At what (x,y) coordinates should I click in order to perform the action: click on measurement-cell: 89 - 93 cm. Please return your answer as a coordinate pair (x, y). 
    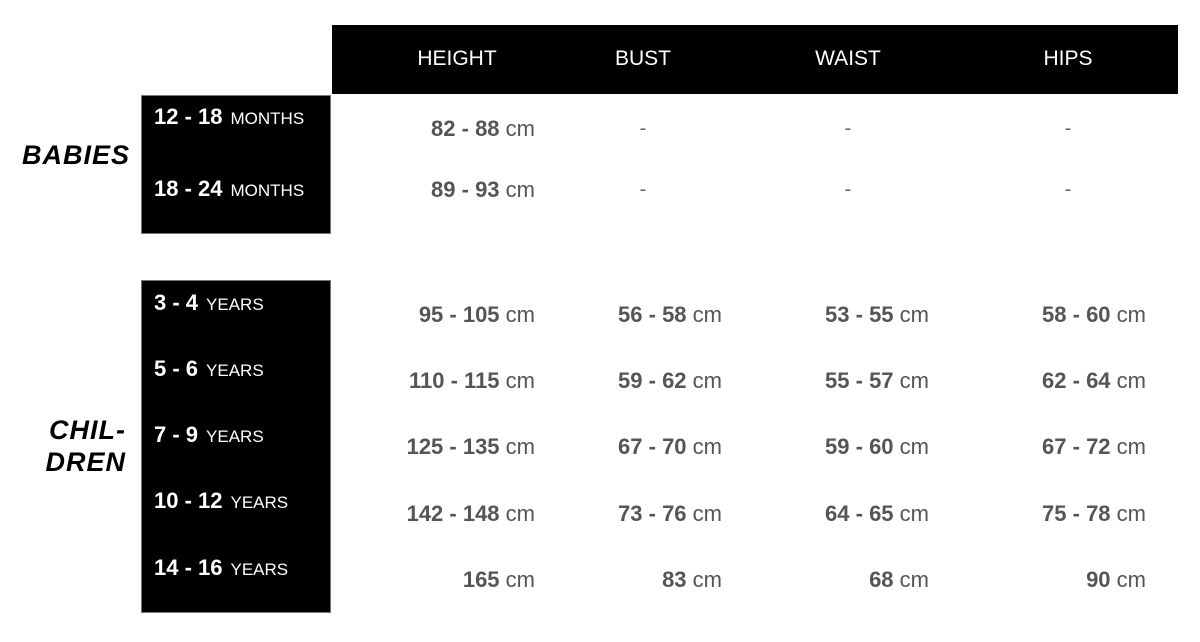
    Looking at the image, I should click on (483, 190).